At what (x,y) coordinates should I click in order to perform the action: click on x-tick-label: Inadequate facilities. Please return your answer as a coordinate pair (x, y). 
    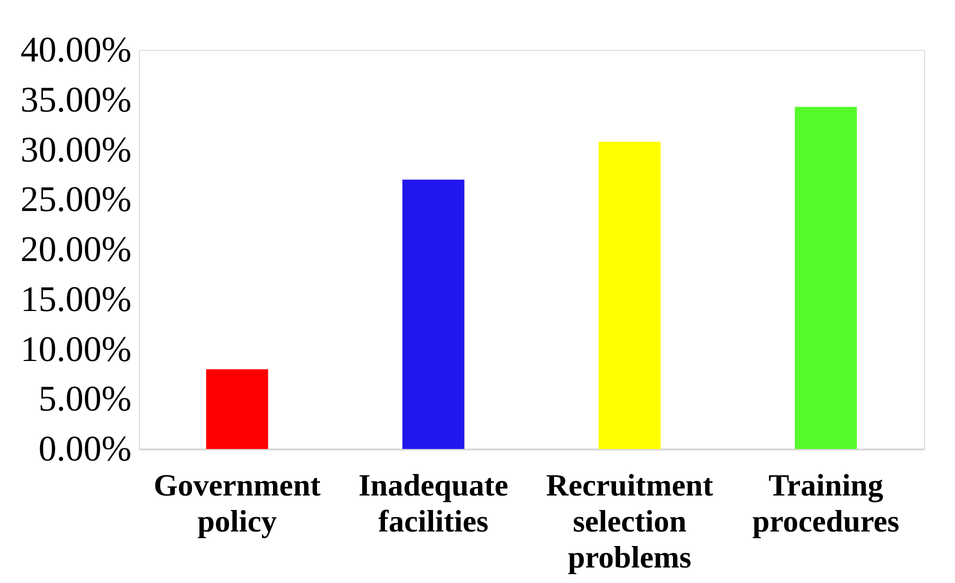
    Looking at the image, I should click on (433, 503).